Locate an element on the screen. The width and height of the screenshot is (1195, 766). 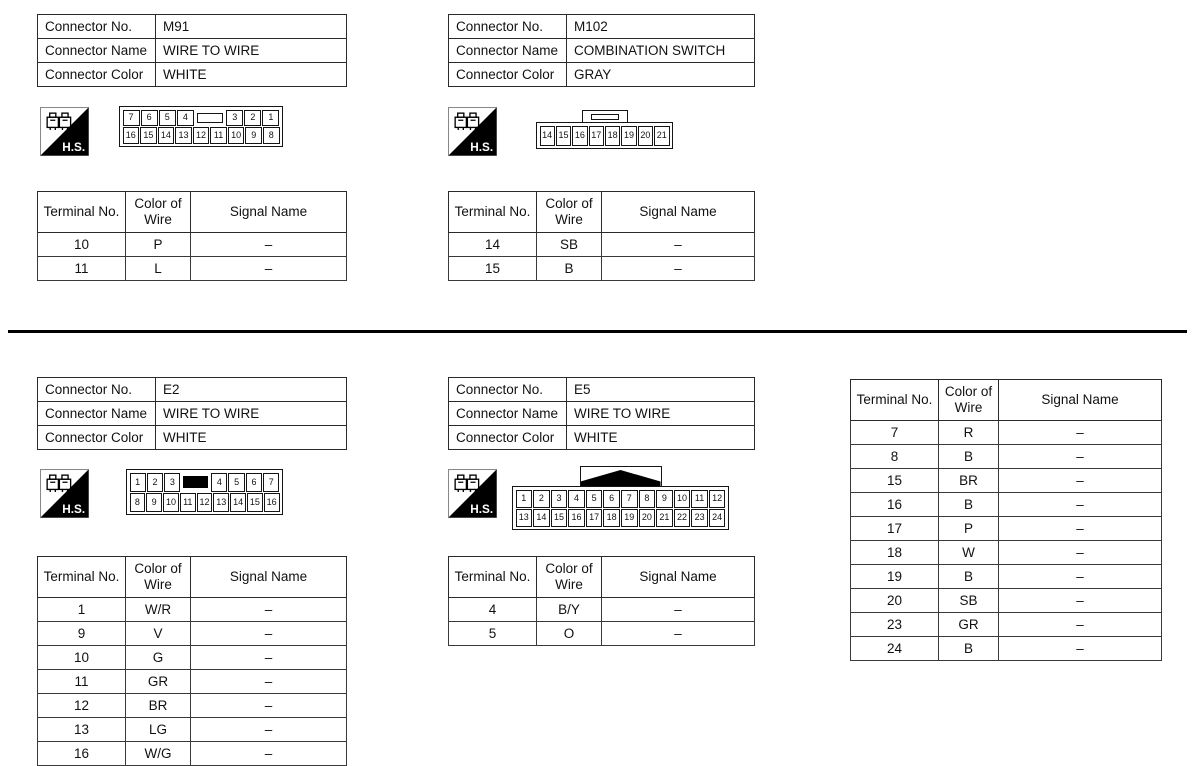
pin-cell: 5 is located at coordinates (594, 498).